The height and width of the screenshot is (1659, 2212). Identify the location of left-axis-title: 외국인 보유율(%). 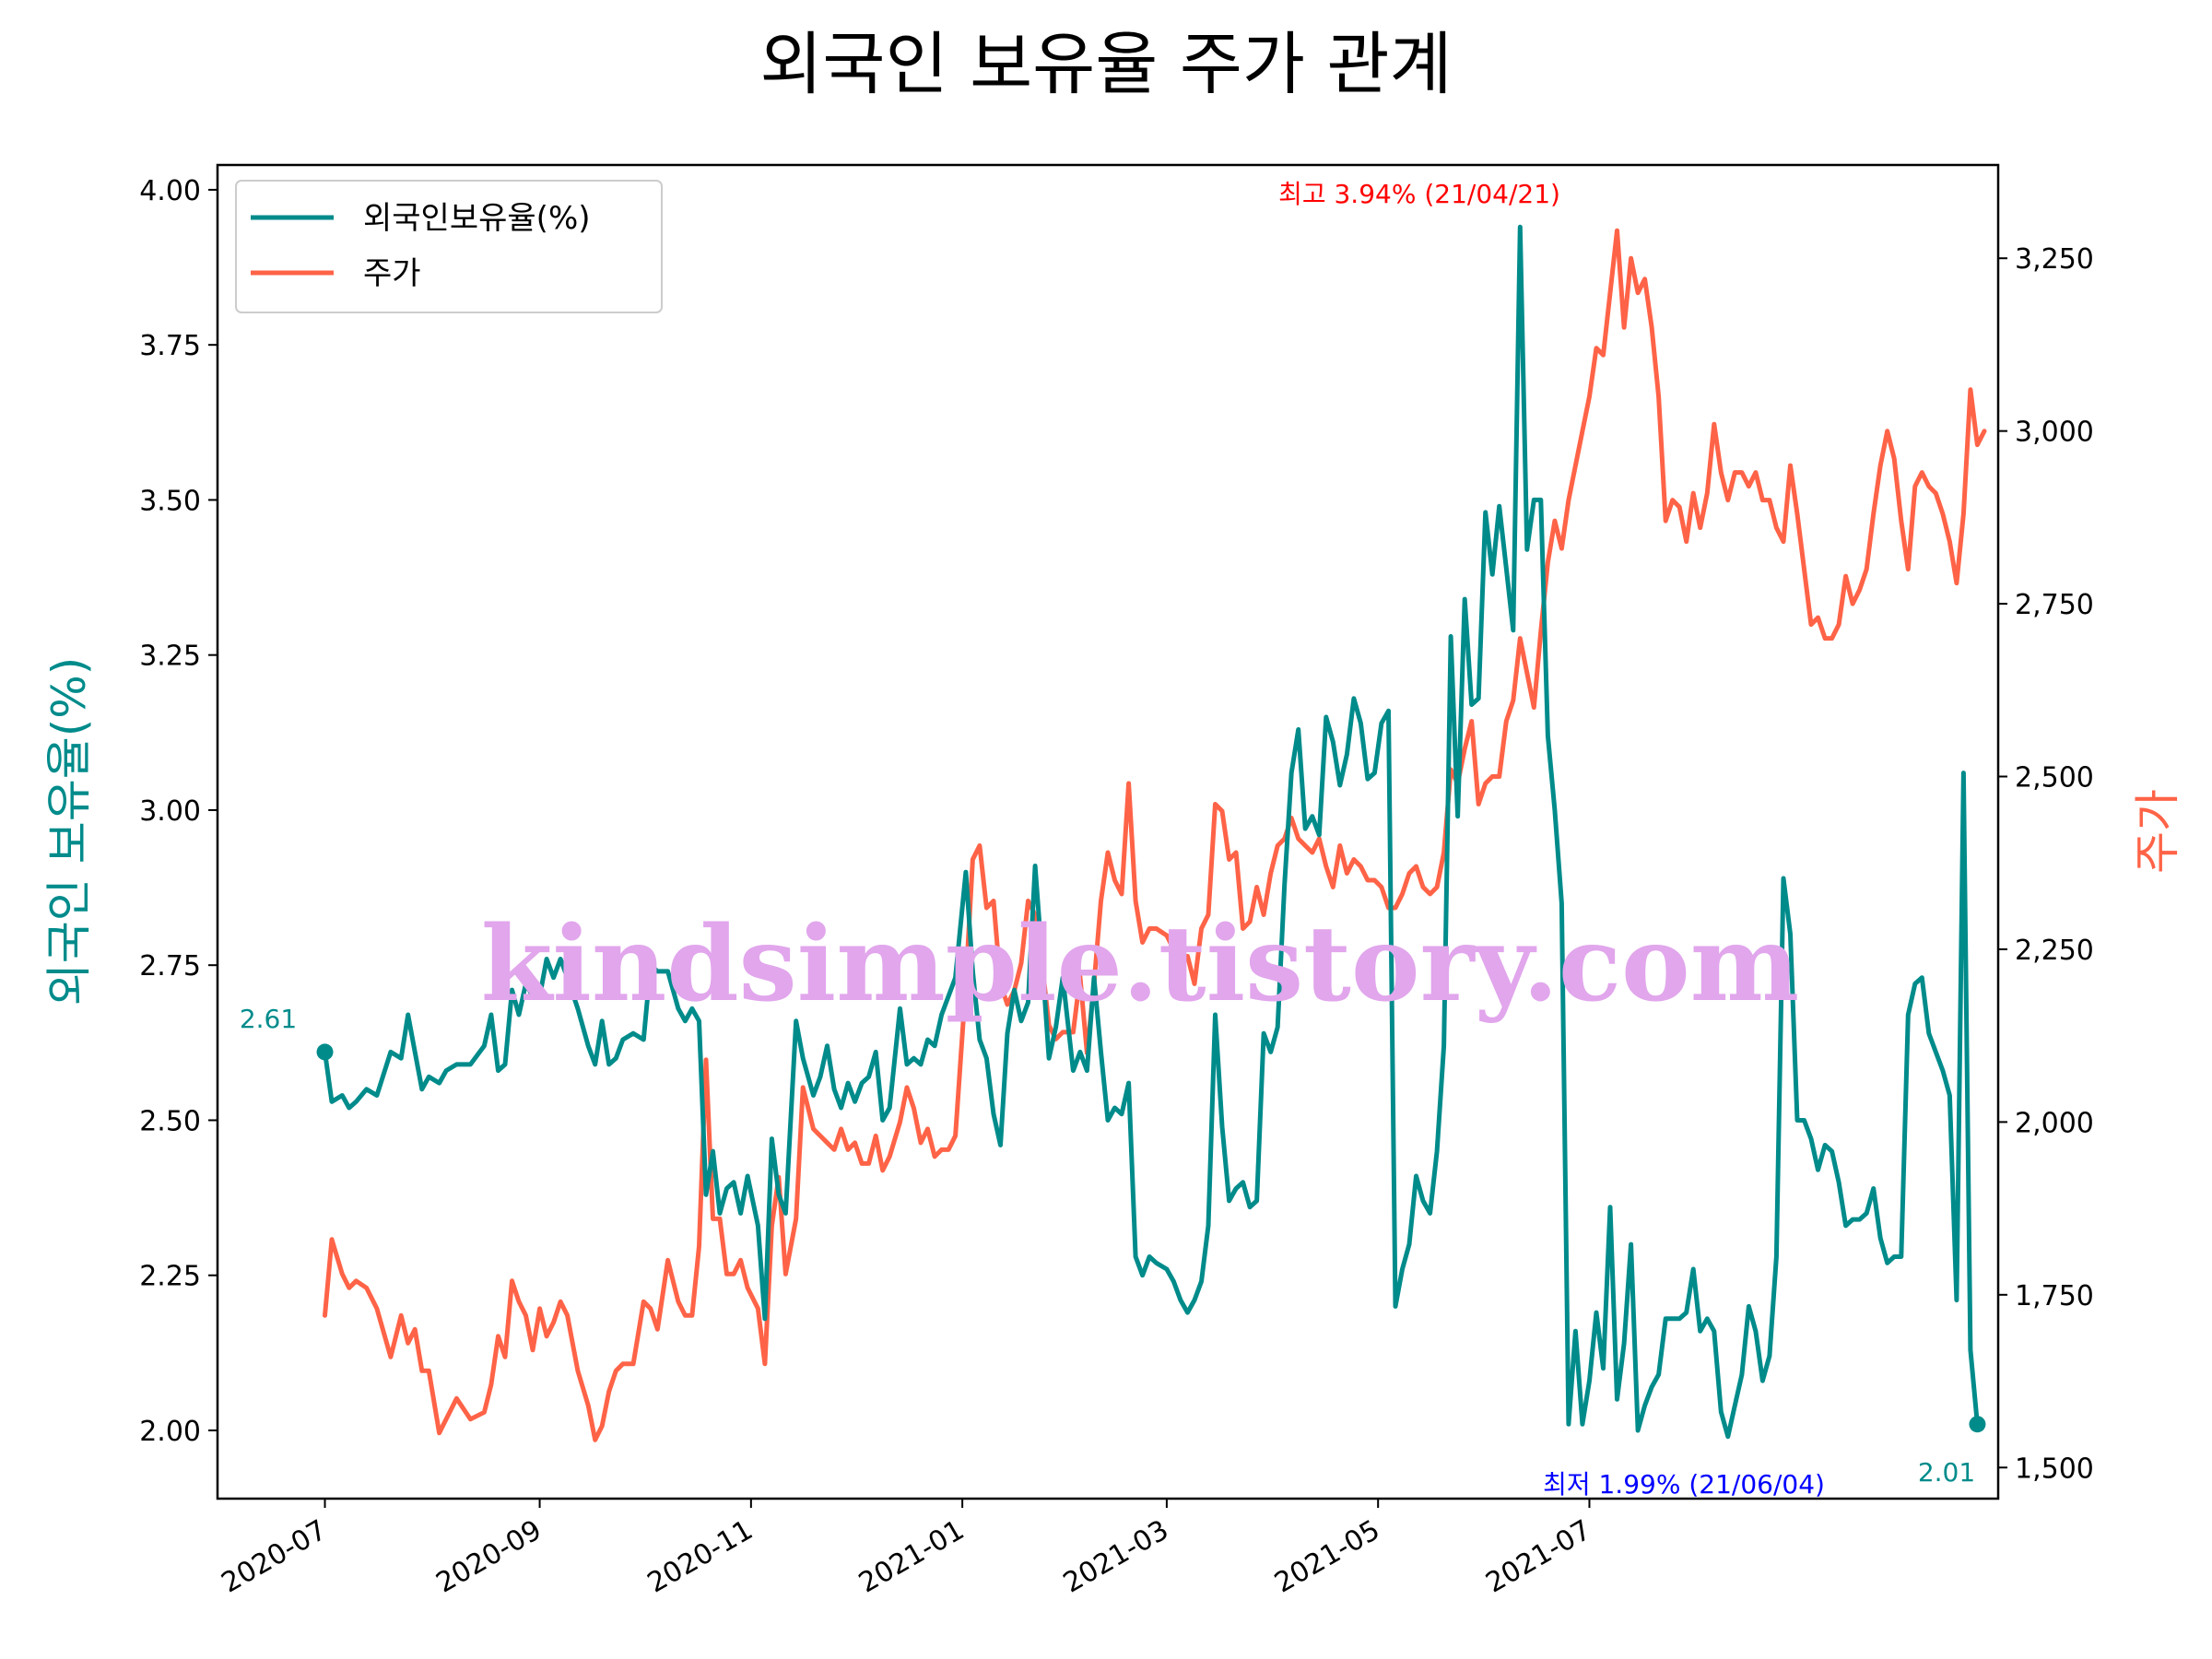
(69, 831).